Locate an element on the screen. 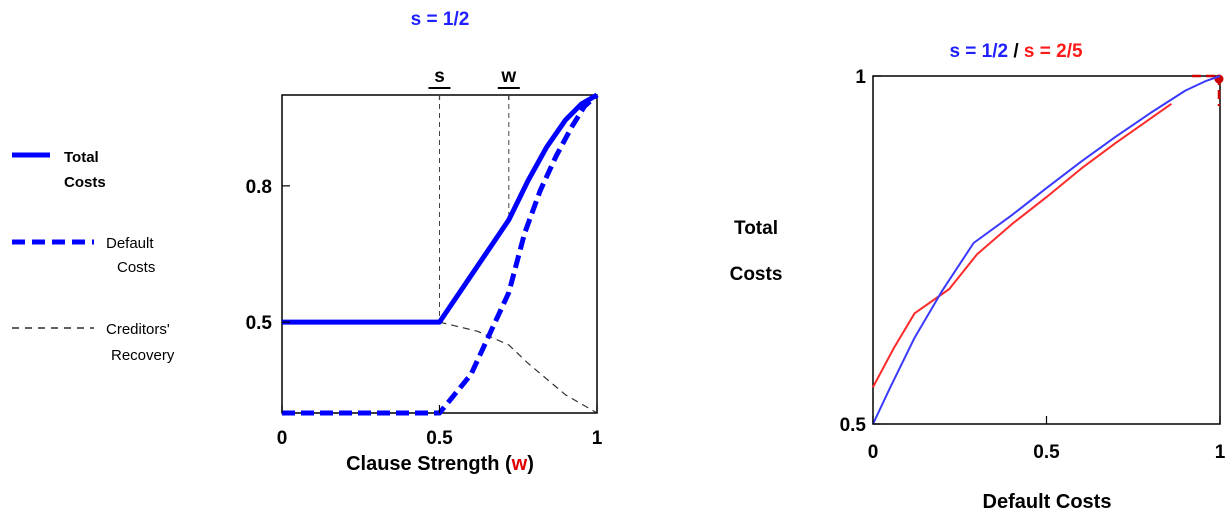  right-title-part1: s = 1/2 is located at coordinates (978, 51).